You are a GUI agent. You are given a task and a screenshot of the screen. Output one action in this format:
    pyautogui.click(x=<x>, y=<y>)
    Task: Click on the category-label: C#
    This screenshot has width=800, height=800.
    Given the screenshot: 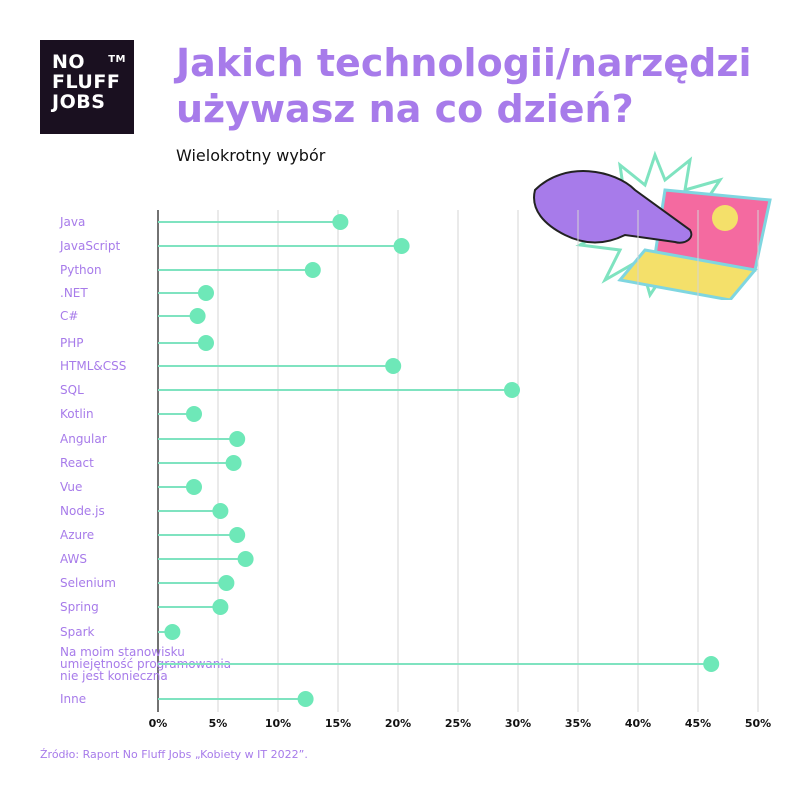 What is the action you would take?
    pyautogui.click(x=69, y=316)
    